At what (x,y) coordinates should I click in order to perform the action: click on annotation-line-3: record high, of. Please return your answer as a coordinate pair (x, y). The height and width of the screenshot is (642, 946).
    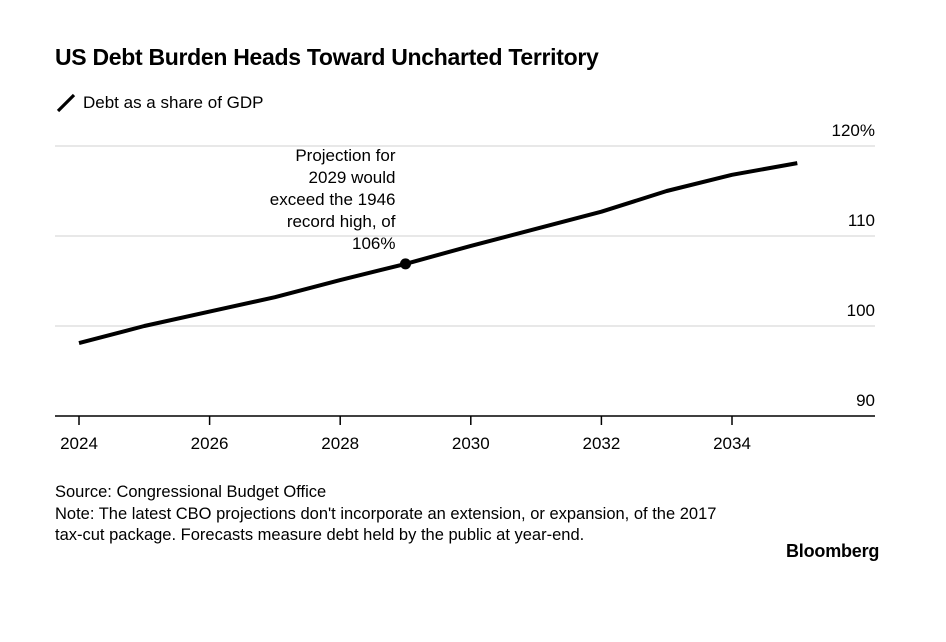
    Looking at the image, I should click on (341, 221).